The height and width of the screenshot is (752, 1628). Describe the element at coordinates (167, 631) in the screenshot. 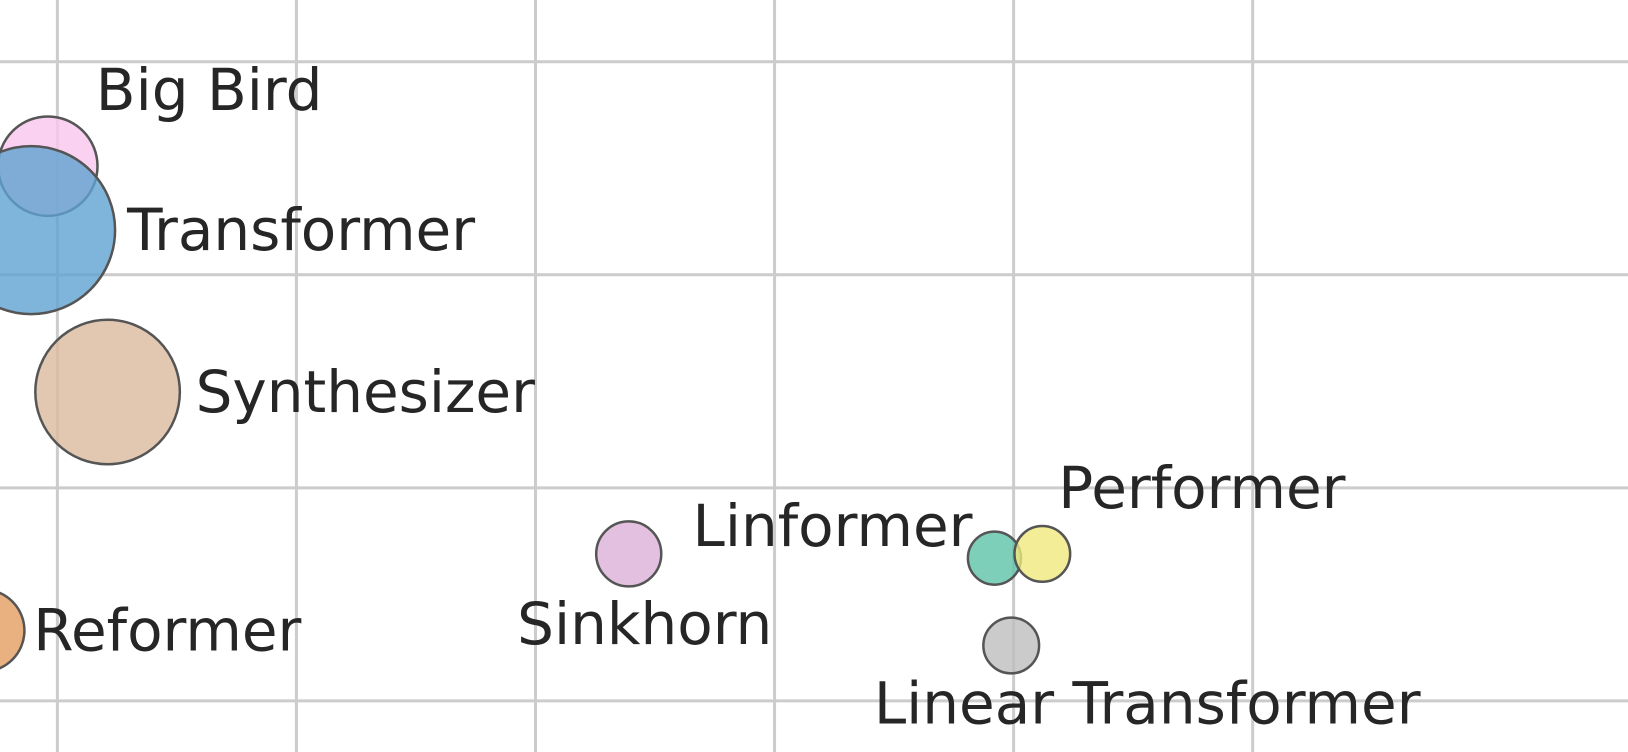

I see `label-reformer: Reformer` at that location.